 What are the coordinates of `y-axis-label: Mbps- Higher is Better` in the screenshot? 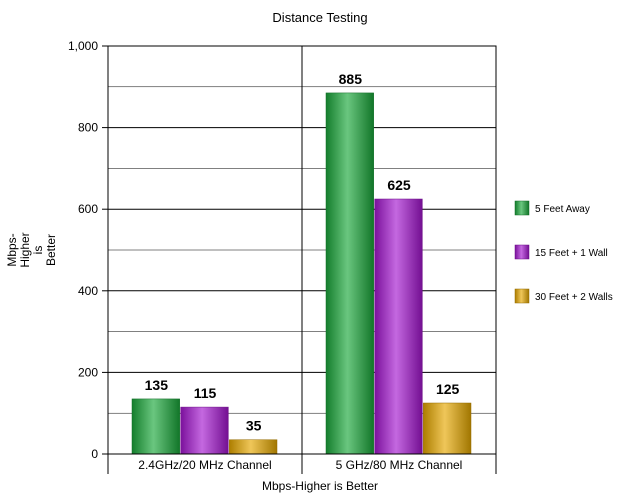 It's located at (31, 249).